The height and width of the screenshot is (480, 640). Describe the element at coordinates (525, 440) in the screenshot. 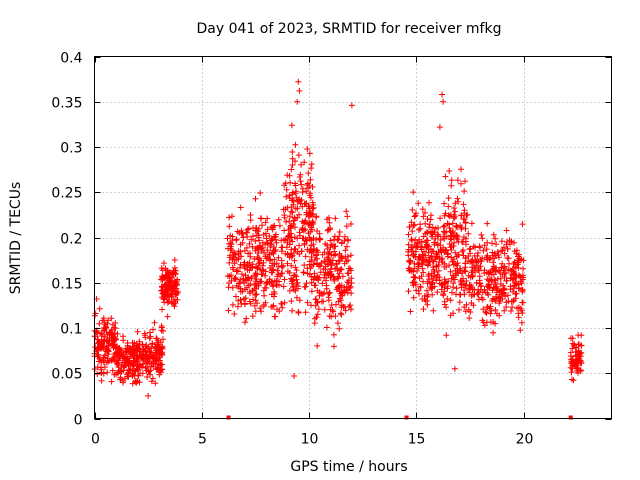

I see `x-tick-label: 20` at that location.